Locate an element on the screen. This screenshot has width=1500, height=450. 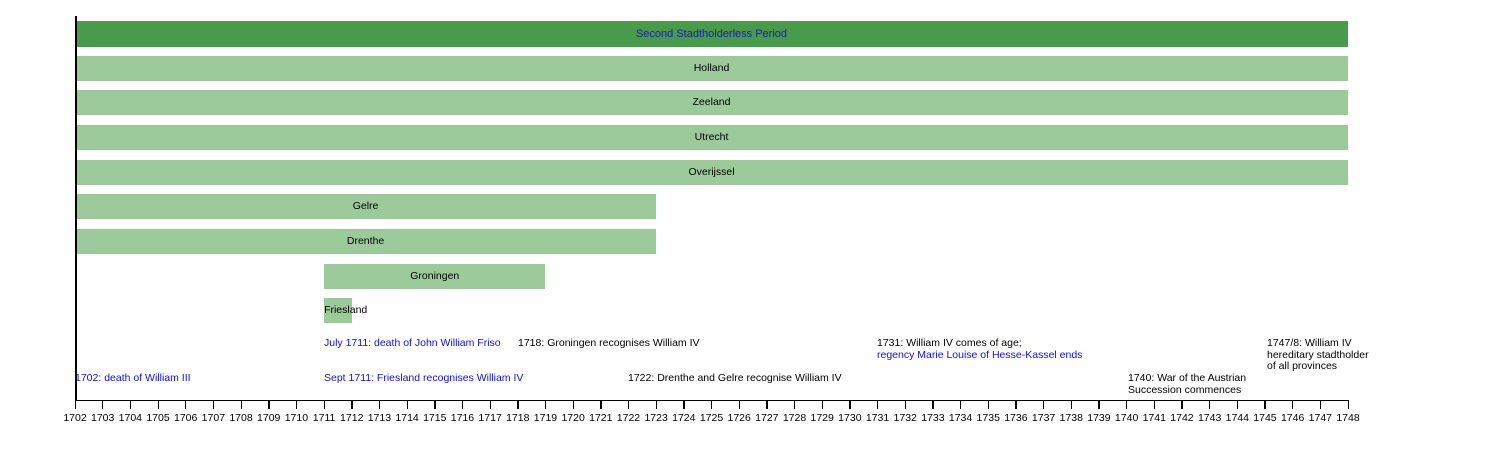
annotation-text-line: of all provinces is located at coordinates (1302, 366).